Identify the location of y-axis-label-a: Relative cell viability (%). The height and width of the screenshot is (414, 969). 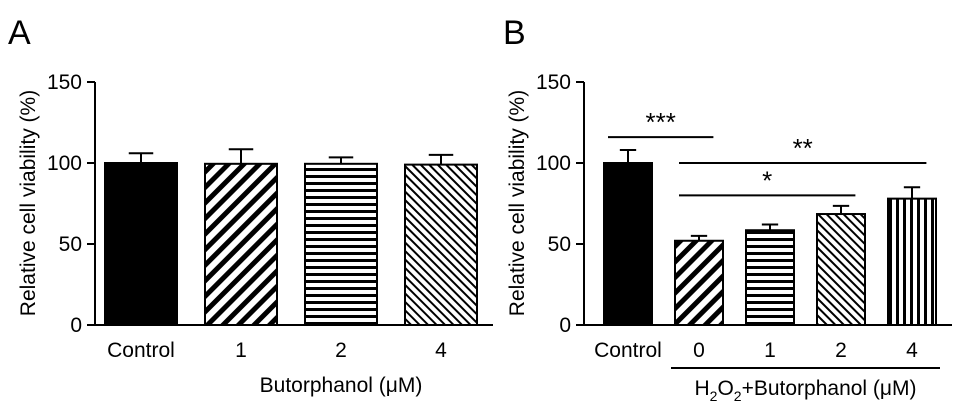
(28, 203).